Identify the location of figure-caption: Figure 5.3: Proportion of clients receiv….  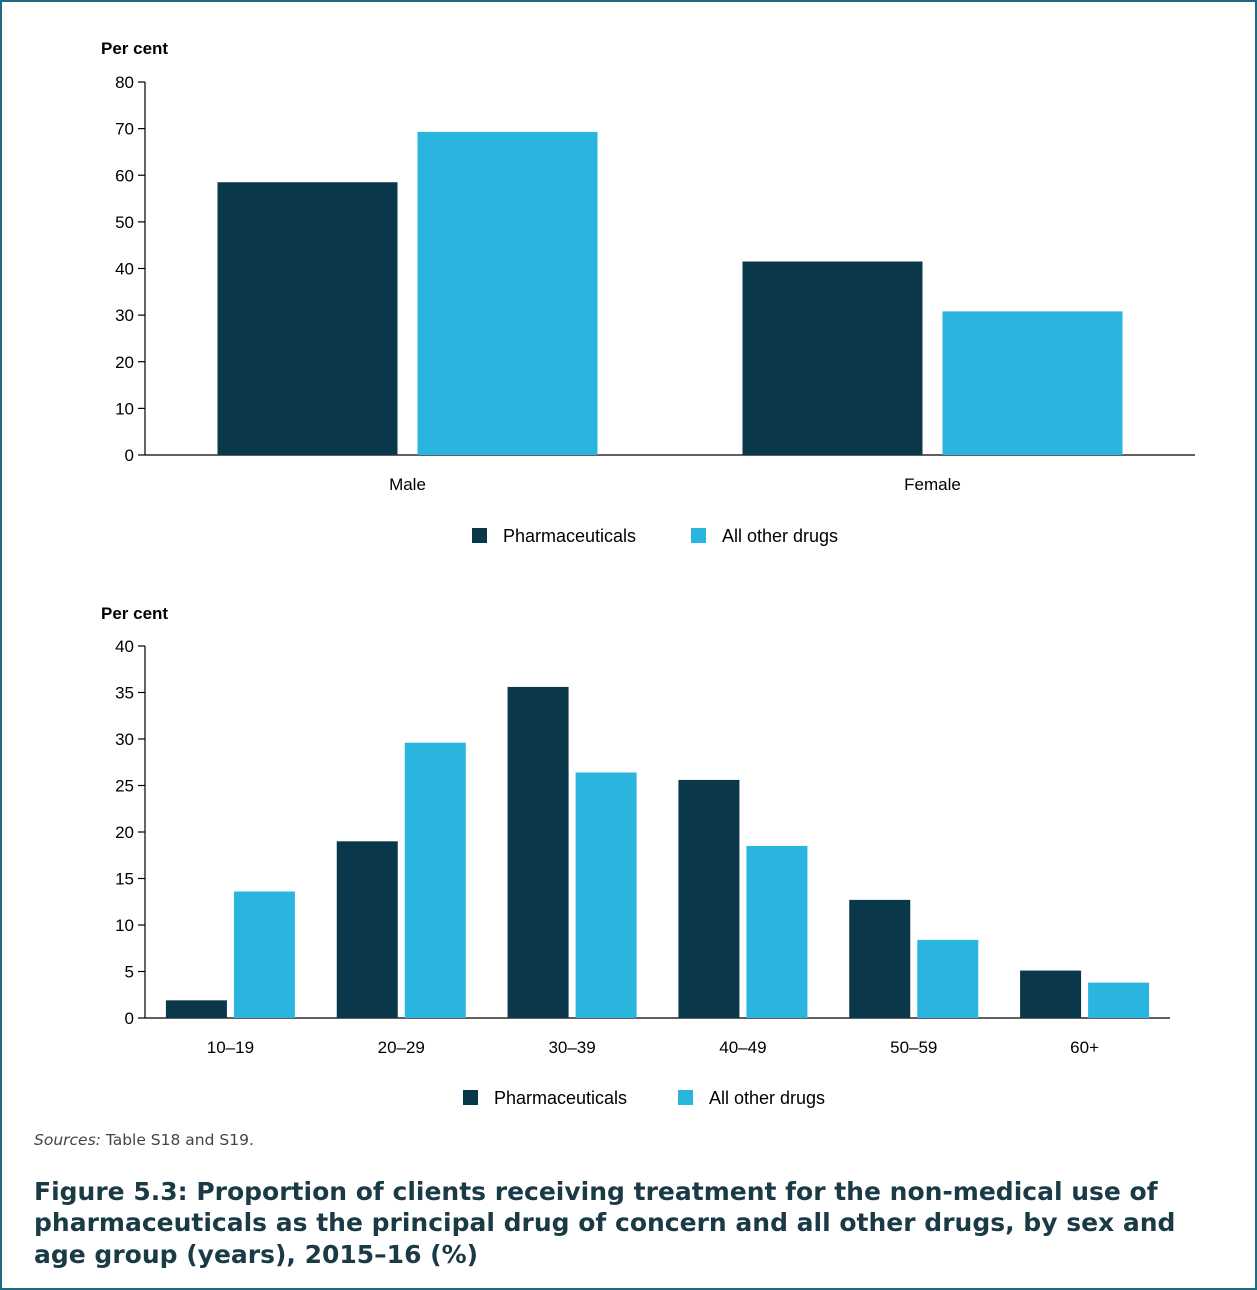
(605, 1223).